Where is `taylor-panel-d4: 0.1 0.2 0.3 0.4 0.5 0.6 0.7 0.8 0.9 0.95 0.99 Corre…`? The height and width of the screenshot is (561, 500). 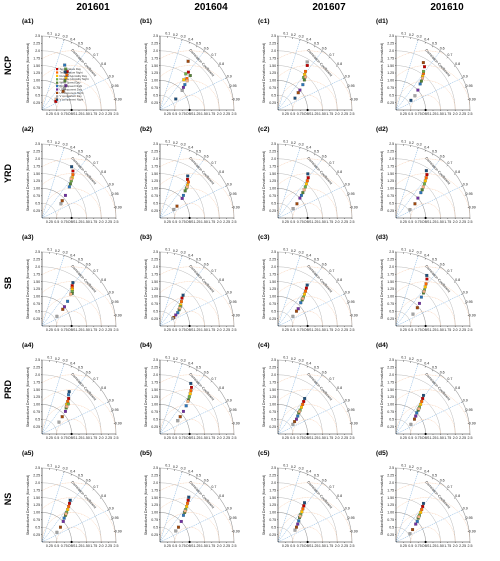
taylor-panel-d4: 0.1 0.2 0.3 0.4 0.5 0.6 0.7 0.8 0.9 0.95 0.99 Corre… is located at coordinates (431, 392).